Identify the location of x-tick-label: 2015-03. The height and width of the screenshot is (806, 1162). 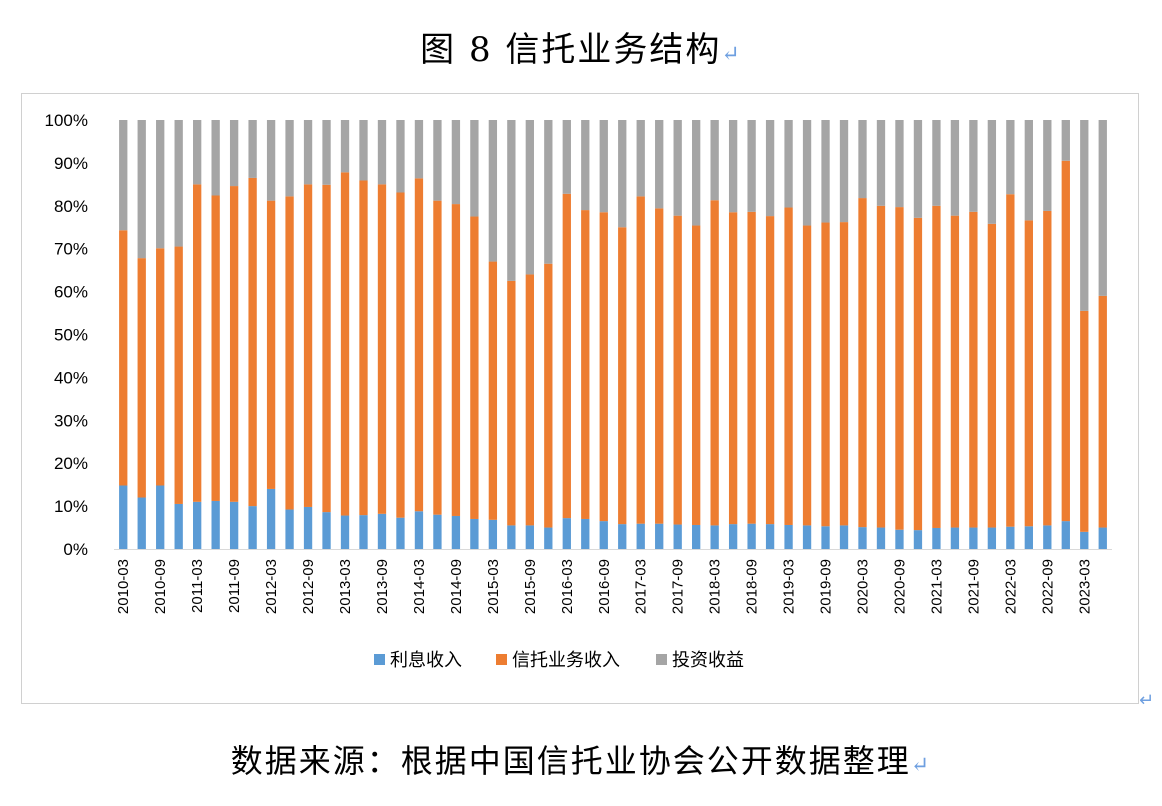
(493, 586).